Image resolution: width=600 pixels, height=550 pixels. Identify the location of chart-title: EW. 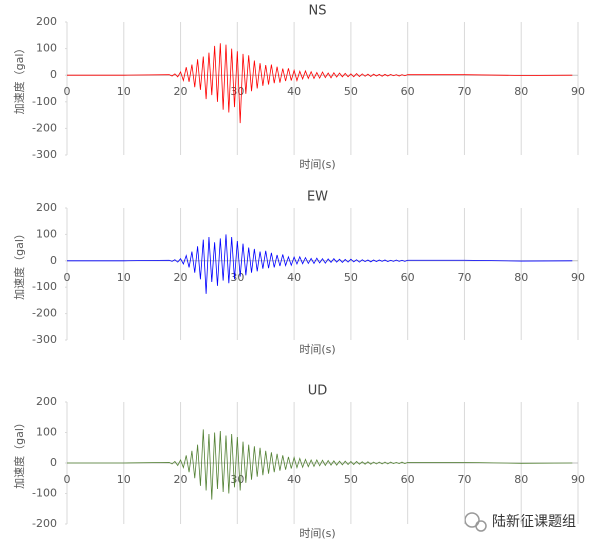
(317, 197).